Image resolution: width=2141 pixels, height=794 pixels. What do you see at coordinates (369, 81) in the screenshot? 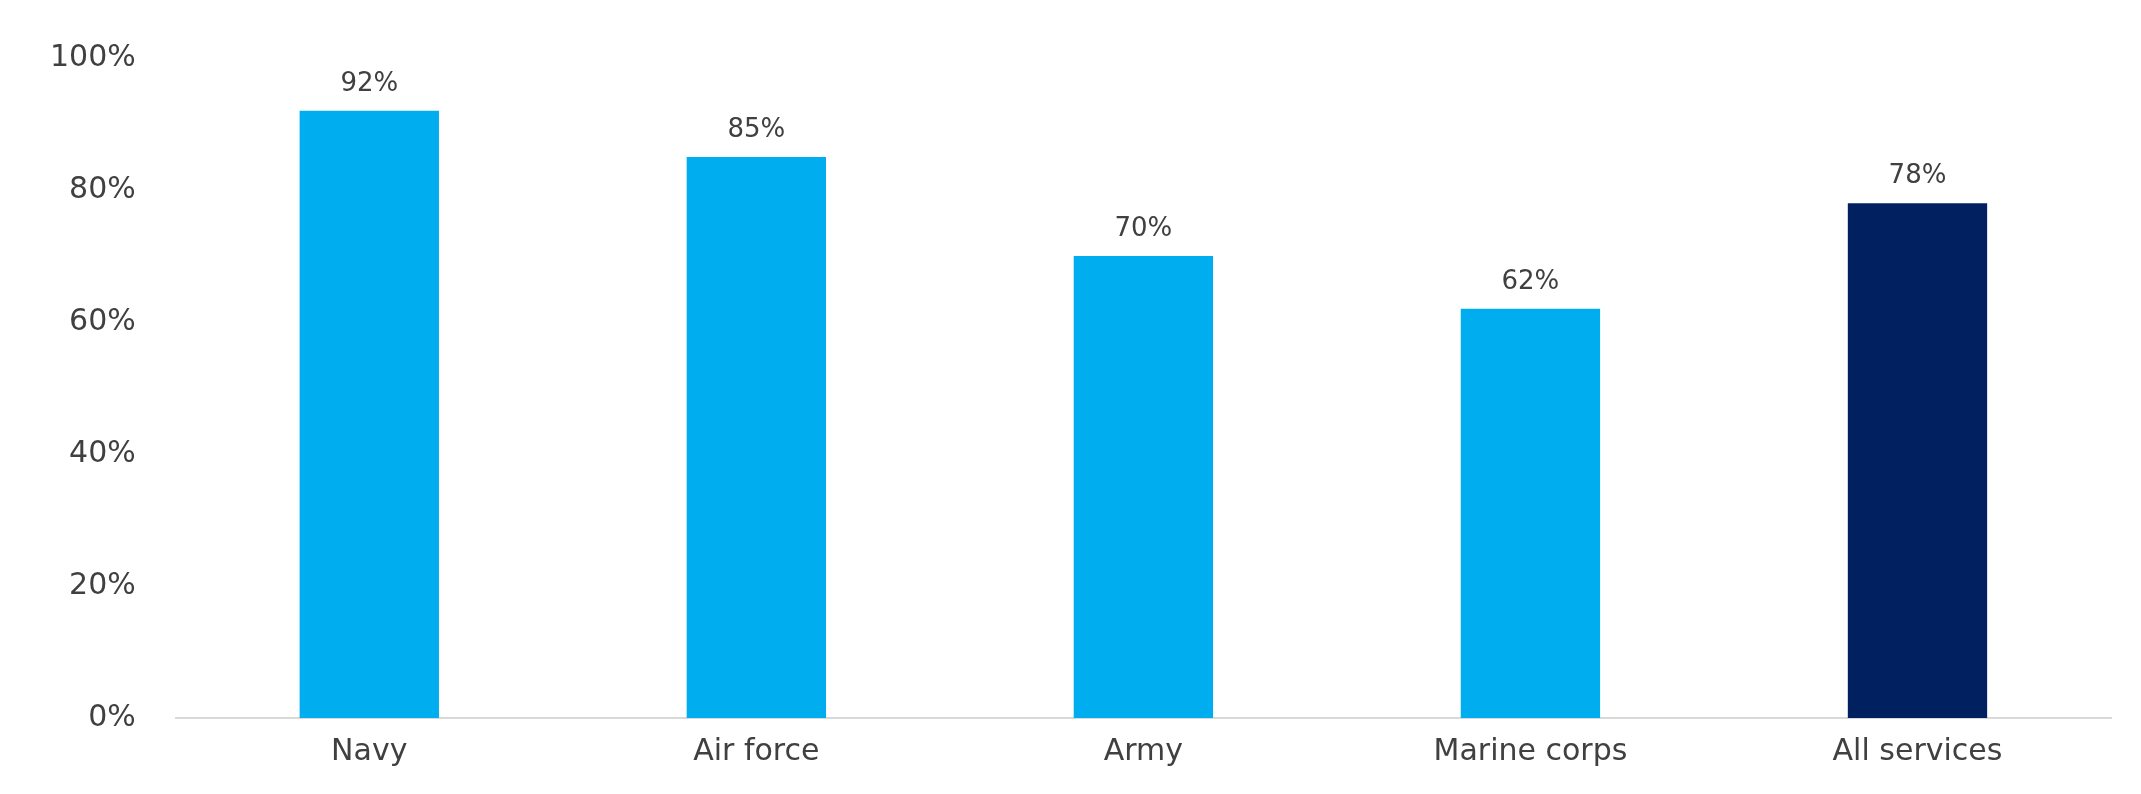
I see `data-label: 92%` at bounding box center [369, 81].